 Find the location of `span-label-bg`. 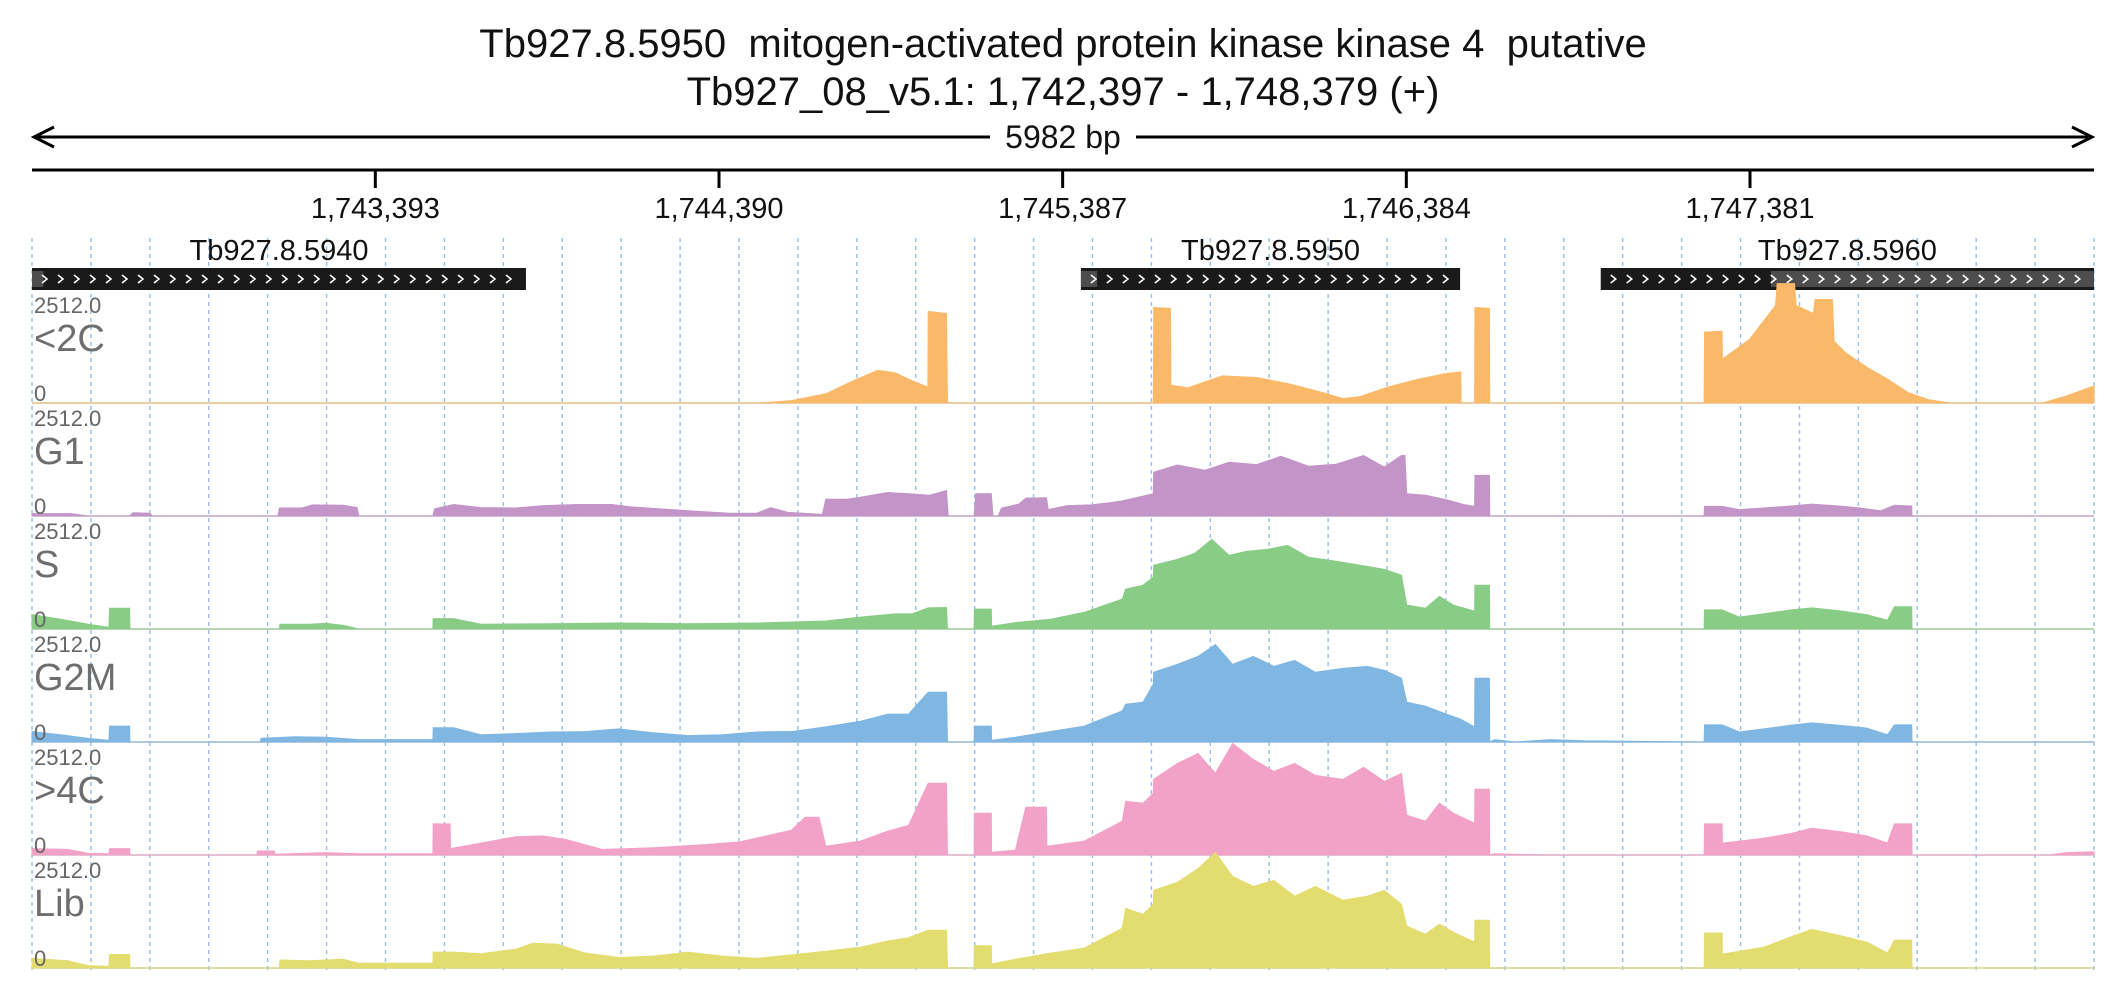

span-label-bg is located at coordinates (1063, 137).